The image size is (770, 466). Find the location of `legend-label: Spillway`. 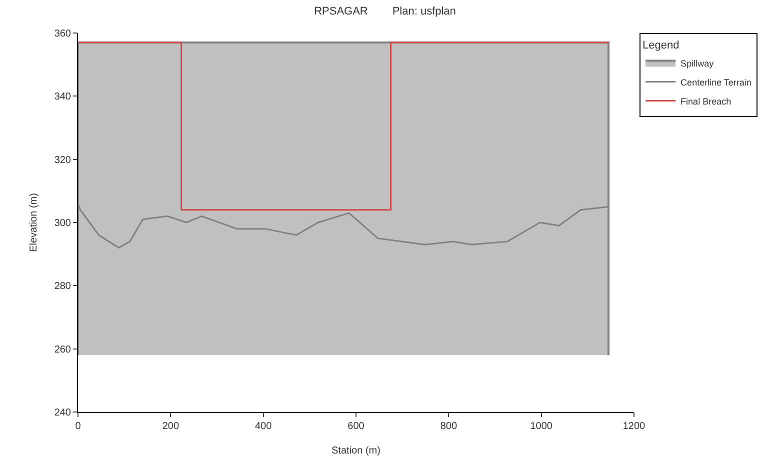

legend-label: Spillway is located at coordinates (697, 63).